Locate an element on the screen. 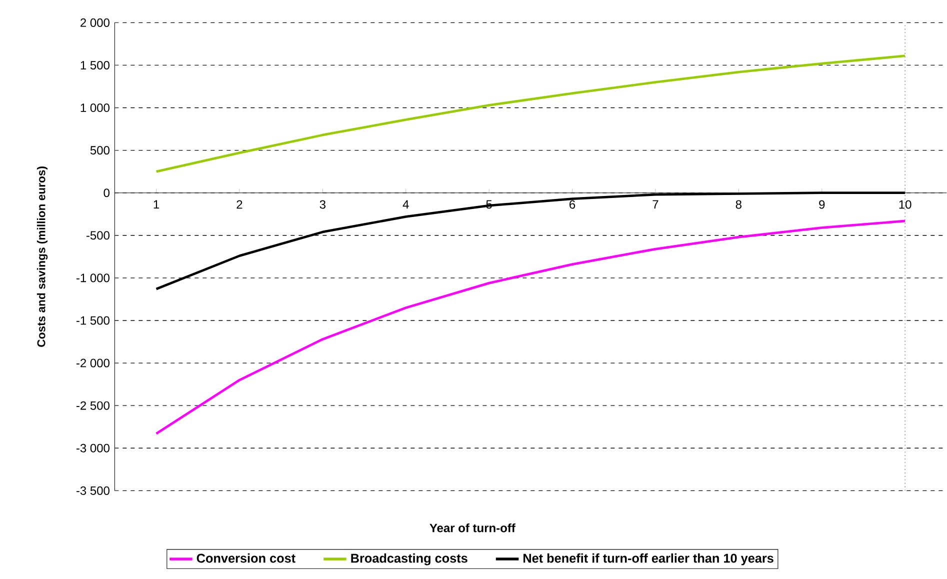  legend-label: Broadcasting costs is located at coordinates (409, 560).